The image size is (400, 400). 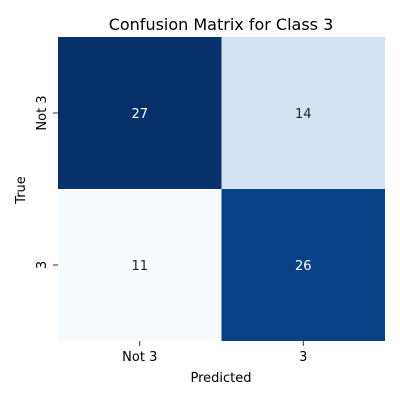 I want to click on x-tick-label: 3, so click(x=303, y=357).